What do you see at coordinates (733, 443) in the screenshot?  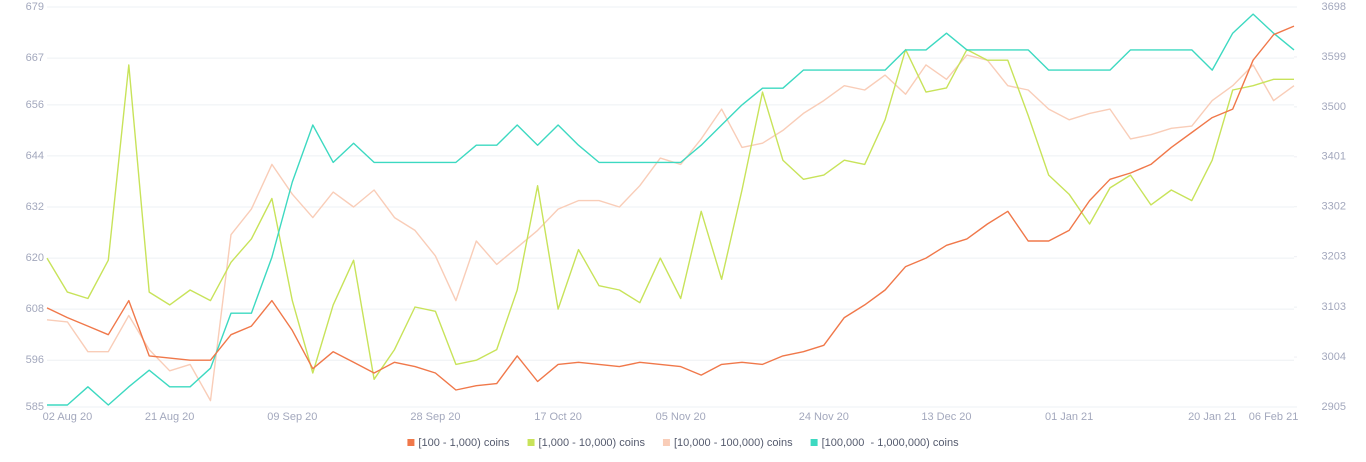 I see `legend-label: [10,000 - 100,000) coins` at bounding box center [733, 443].